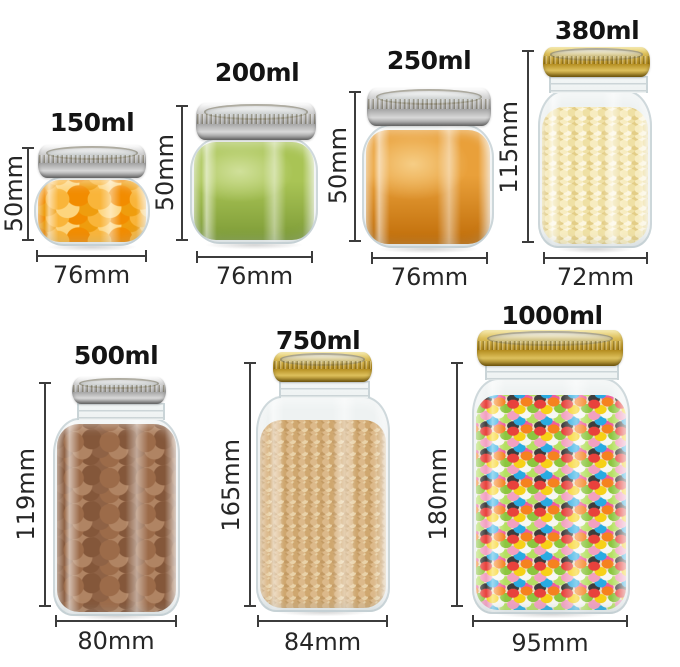 The width and height of the screenshot is (680, 667). What do you see at coordinates (257, 72) in the screenshot?
I see `volume-label: 200ml` at bounding box center [257, 72].